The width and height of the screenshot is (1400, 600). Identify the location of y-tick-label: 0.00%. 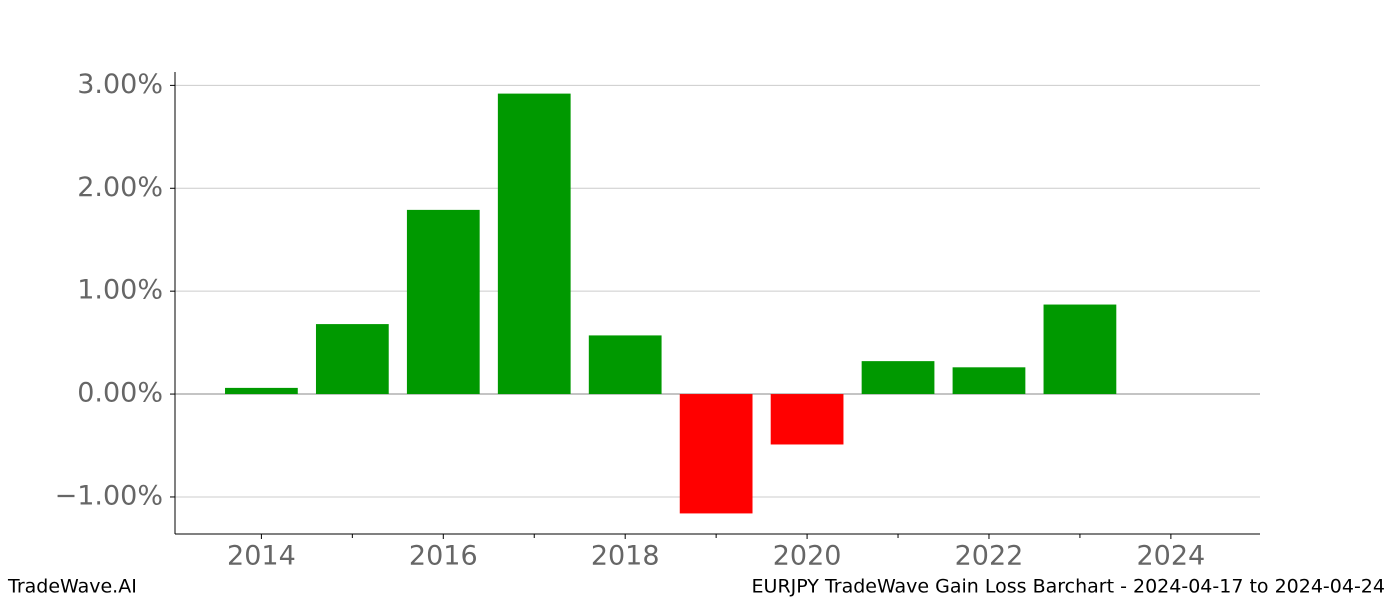
(120, 393).